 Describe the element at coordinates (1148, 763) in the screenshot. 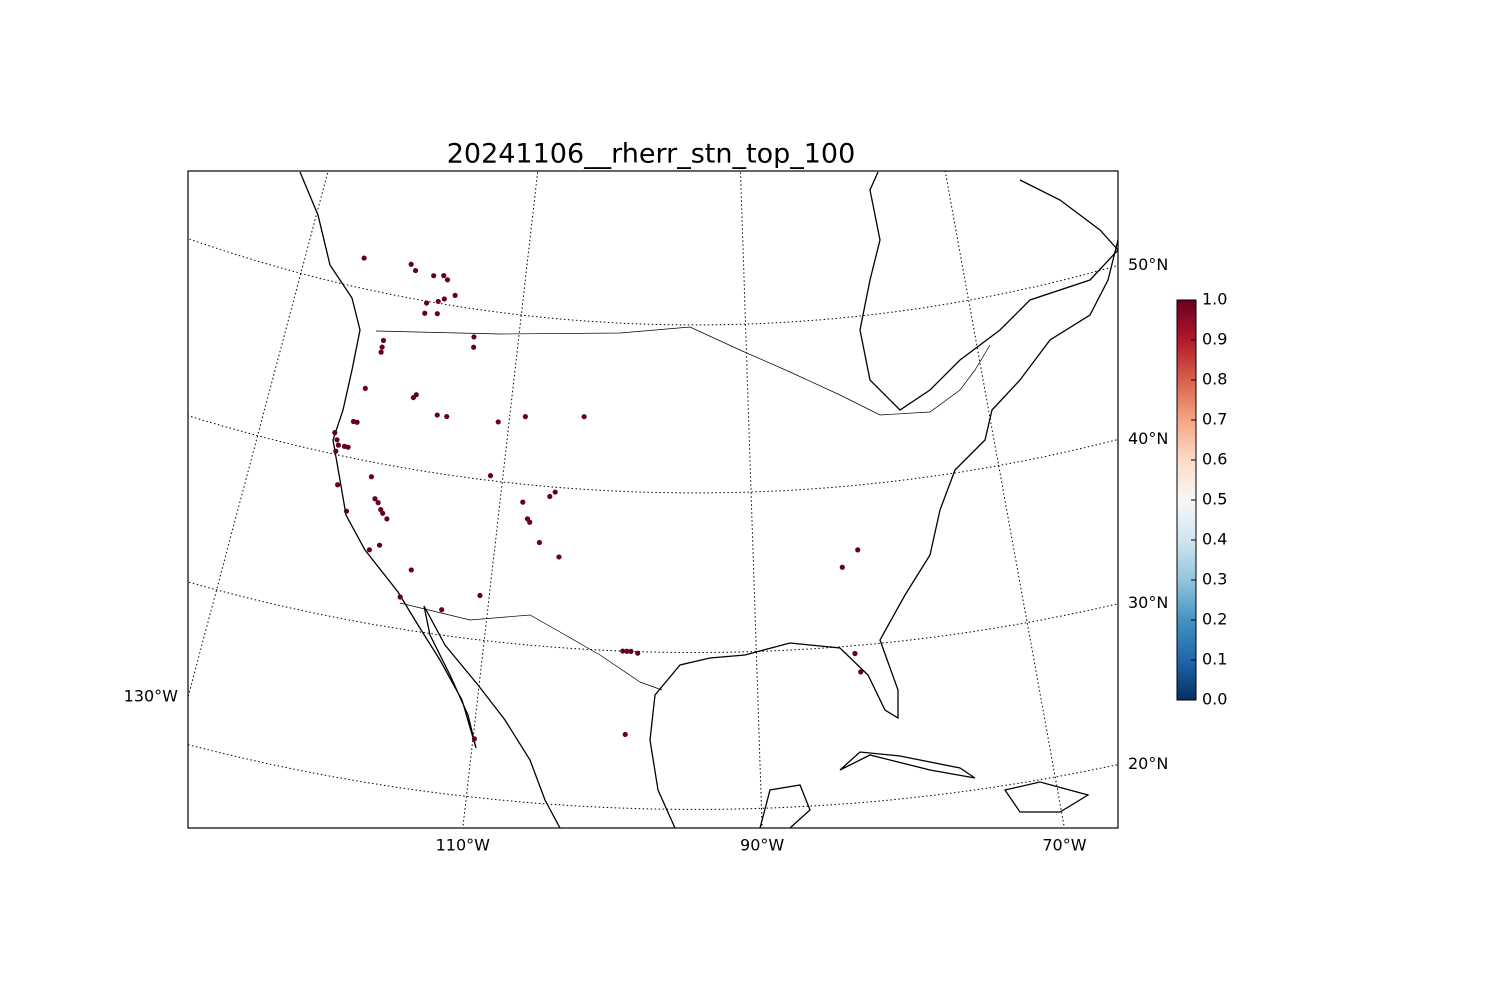

I see `y-tick-label: 20°N` at that location.